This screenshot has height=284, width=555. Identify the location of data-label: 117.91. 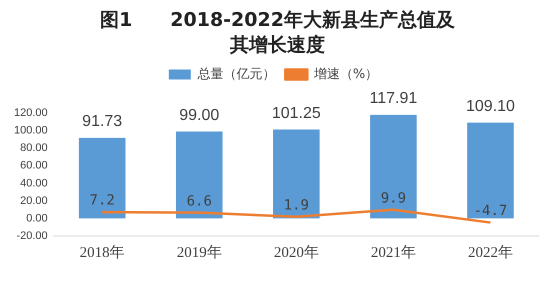
(394, 99).